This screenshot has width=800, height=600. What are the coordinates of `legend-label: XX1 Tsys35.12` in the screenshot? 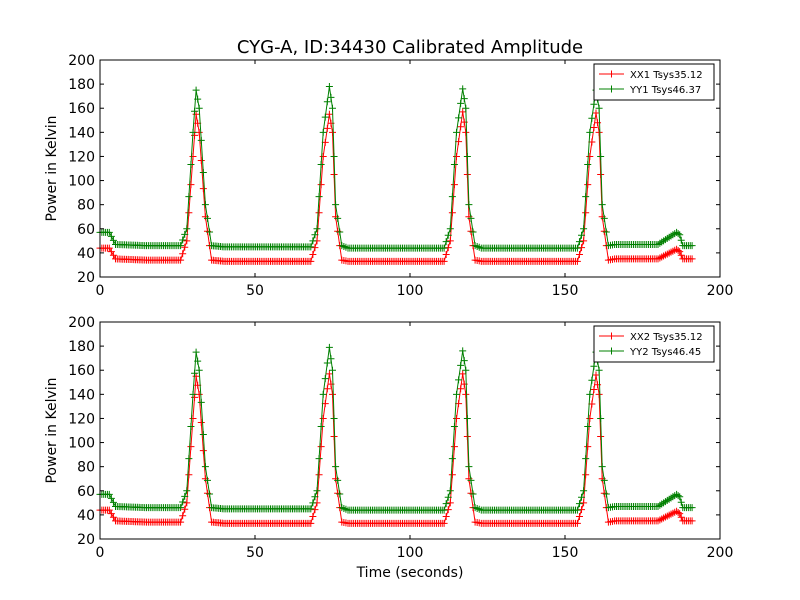 It's located at (666, 75).